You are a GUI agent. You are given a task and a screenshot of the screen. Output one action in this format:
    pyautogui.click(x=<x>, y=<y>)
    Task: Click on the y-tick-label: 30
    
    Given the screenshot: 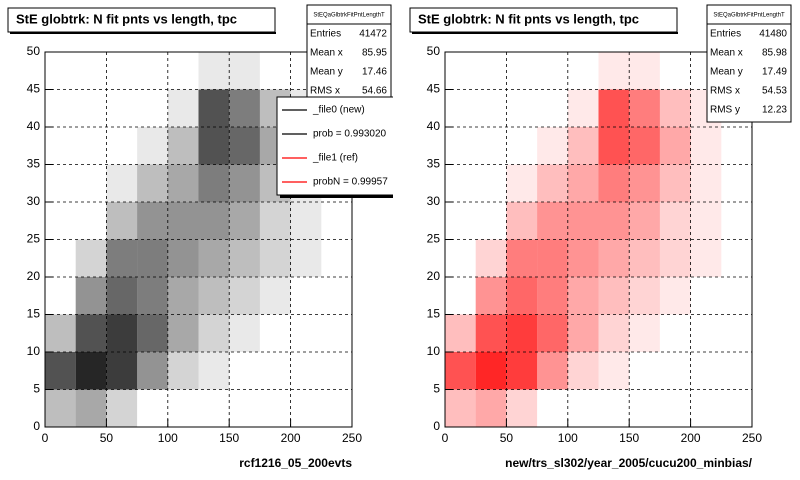 What is the action you would take?
    pyautogui.click(x=34, y=201)
    